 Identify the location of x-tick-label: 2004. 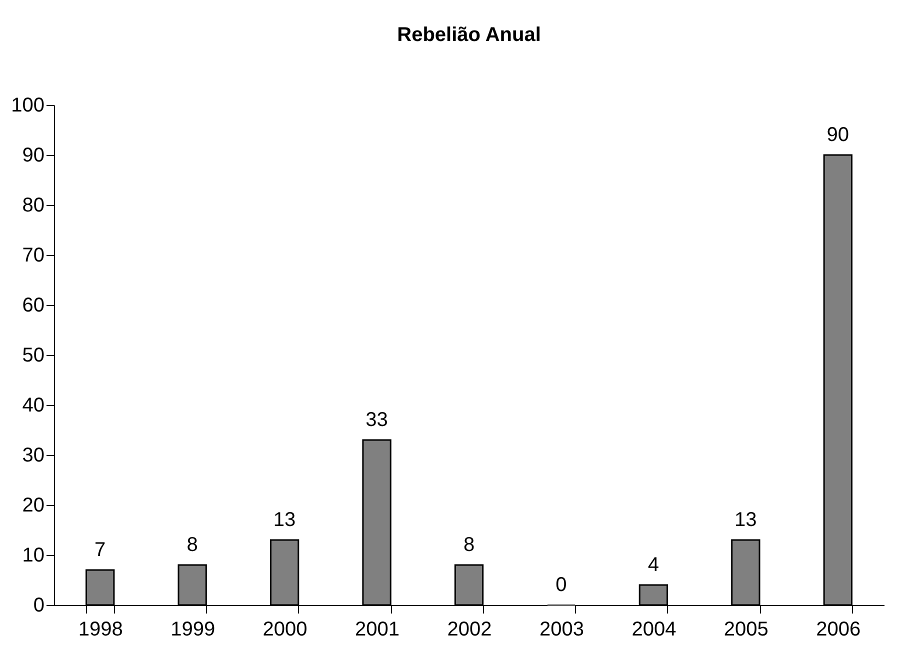
(654, 629).